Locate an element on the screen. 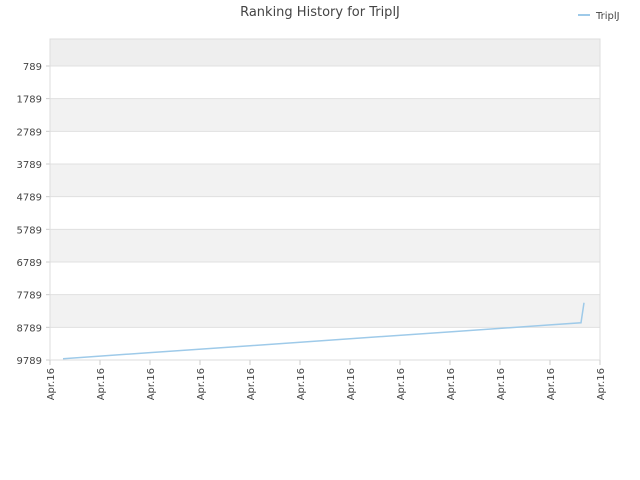 This screenshot has height=480, width=640. y-tick-label: 1789 is located at coordinates (29, 100).